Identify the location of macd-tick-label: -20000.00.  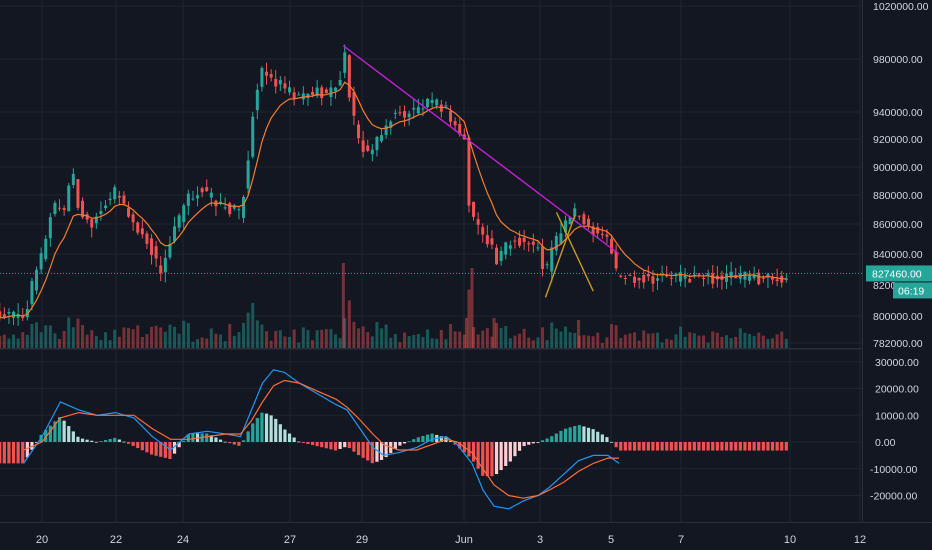
(893, 497).